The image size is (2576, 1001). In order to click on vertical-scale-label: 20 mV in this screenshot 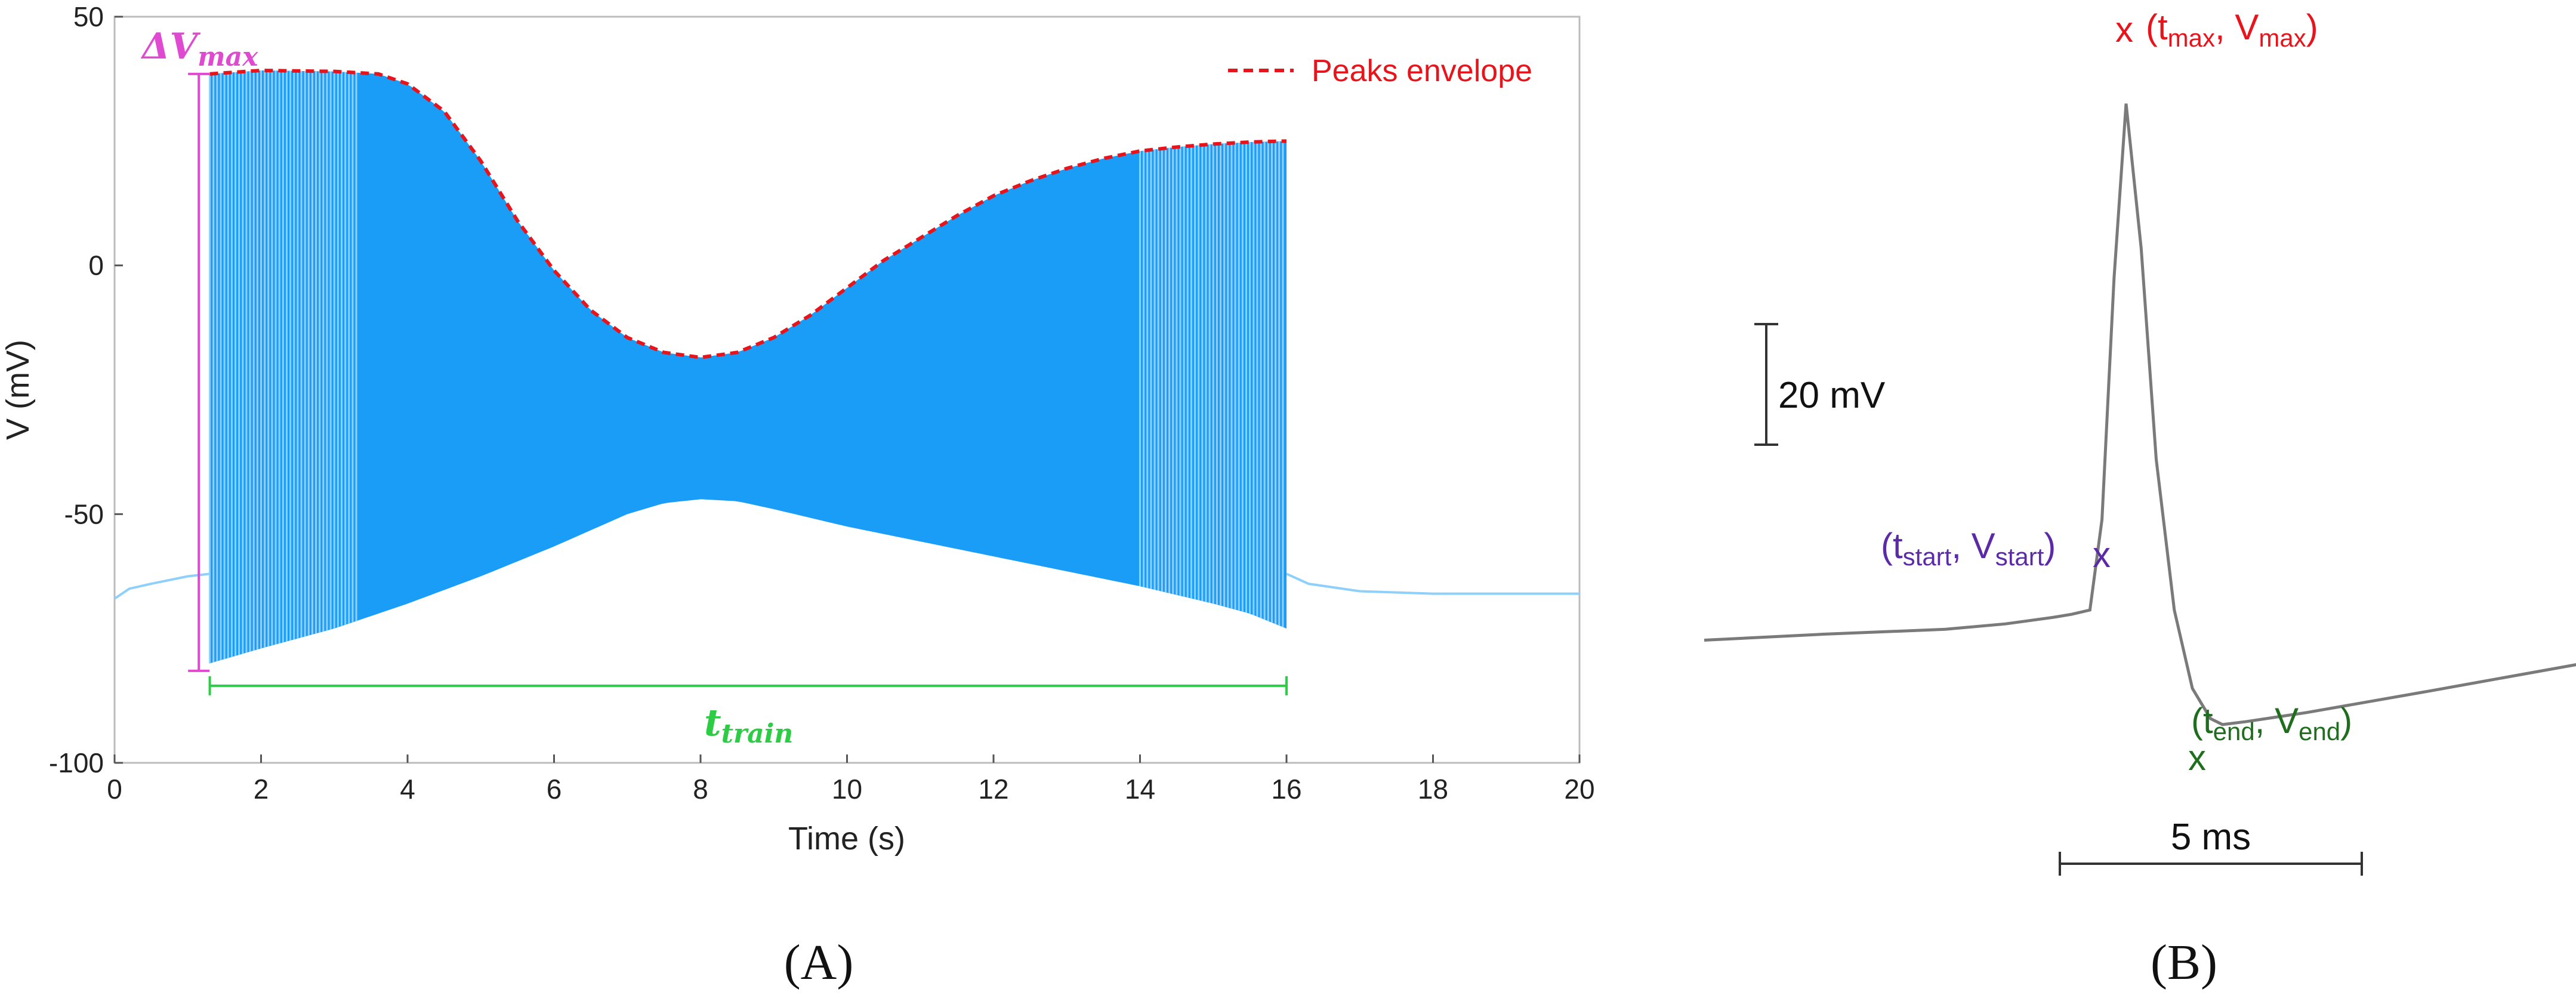, I will do `click(1832, 395)`.